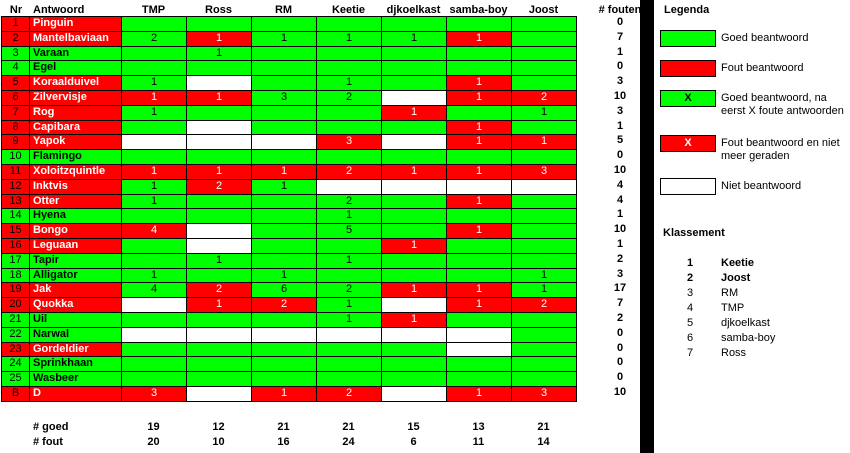  I want to click on klassement-name: samba-boy, so click(748, 338).